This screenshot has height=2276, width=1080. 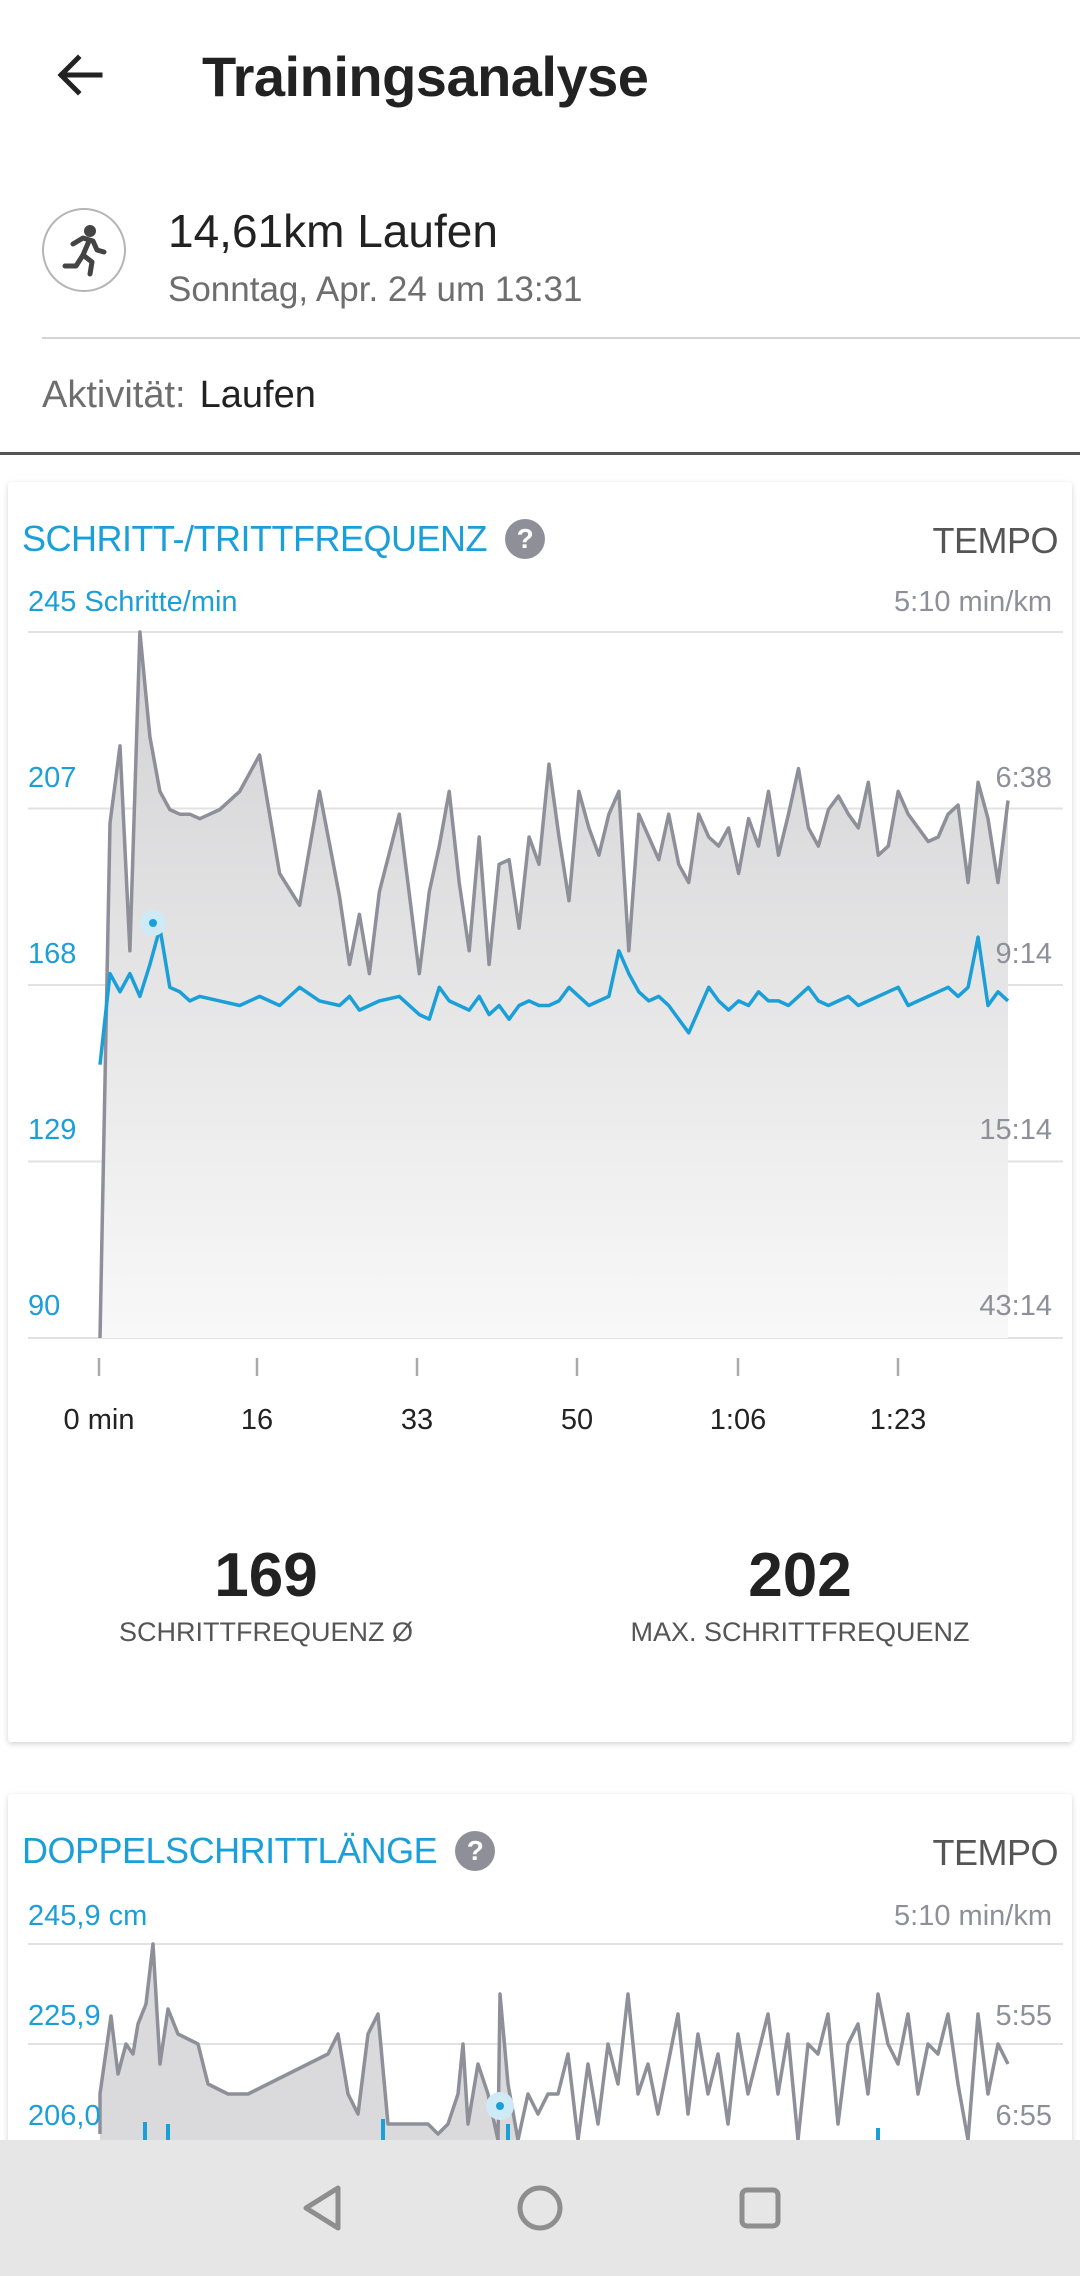 I want to click on top-app-bar: Trainingsanalyse, so click(x=540, y=80).